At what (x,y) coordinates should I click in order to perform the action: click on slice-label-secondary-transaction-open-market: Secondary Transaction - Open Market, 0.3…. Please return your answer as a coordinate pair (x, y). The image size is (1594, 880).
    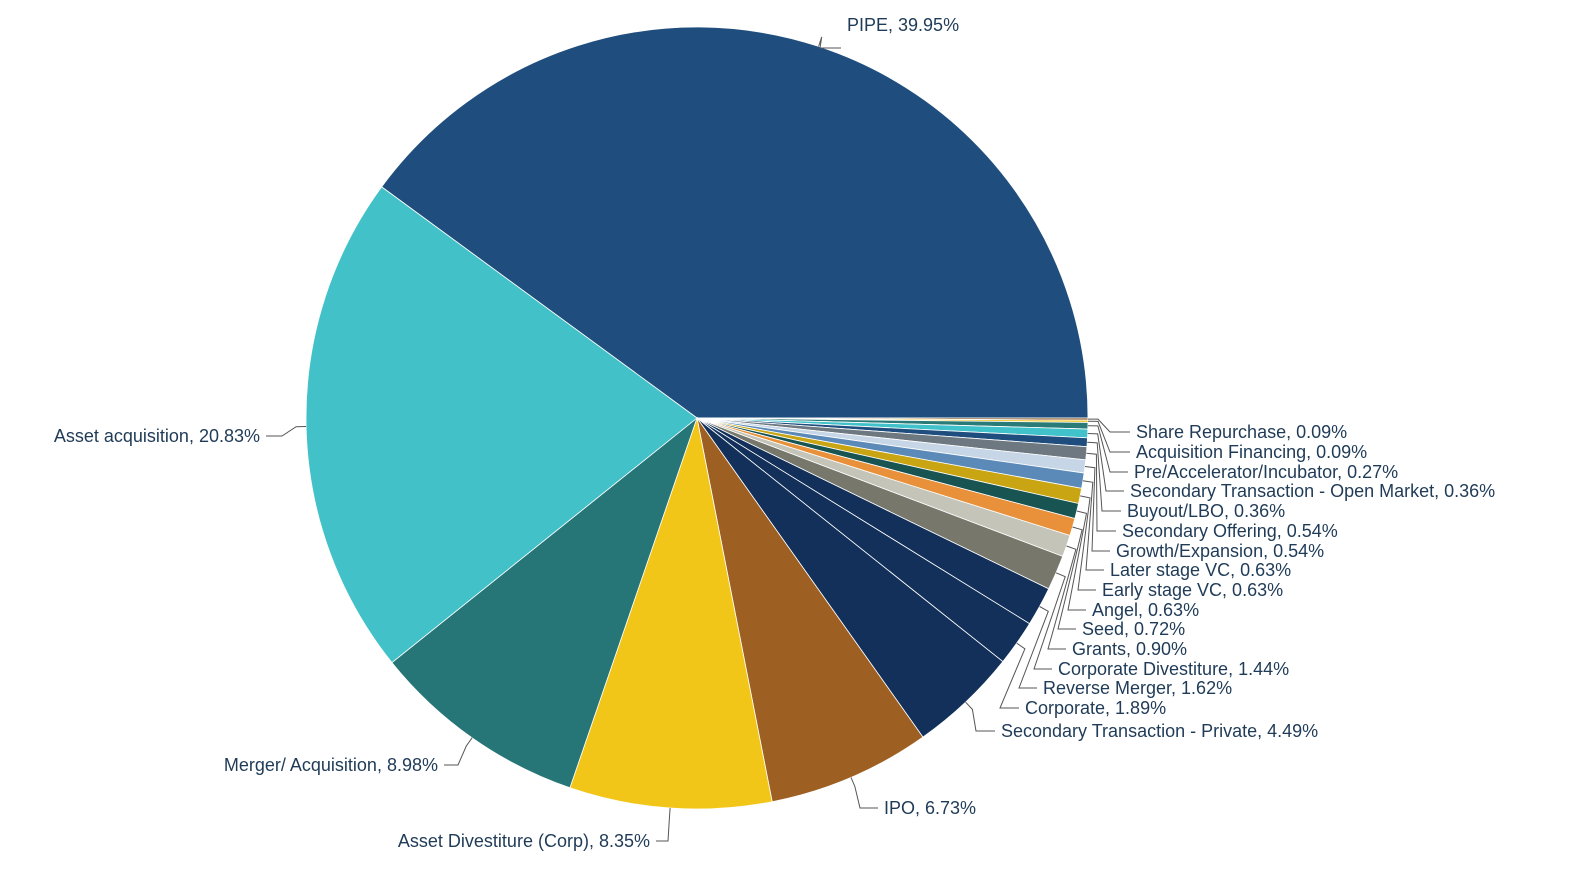
    Looking at the image, I should click on (1312, 491).